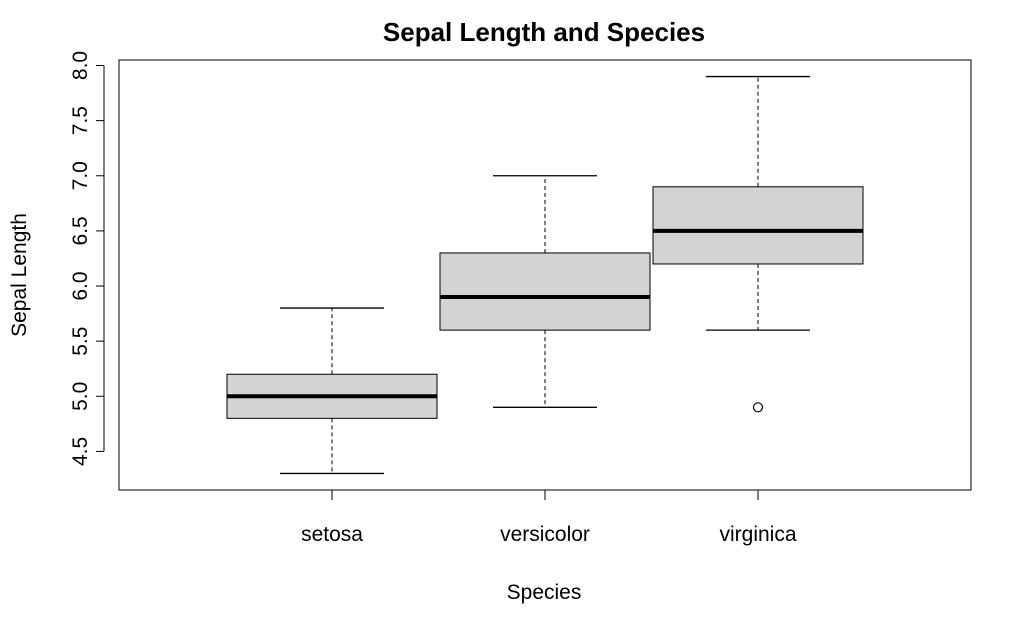 The width and height of the screenshot is (1032, 637). Describe the element at coordinates (80, 120) in the screenshot. I see `y-tick-label: 7.5` at that location.